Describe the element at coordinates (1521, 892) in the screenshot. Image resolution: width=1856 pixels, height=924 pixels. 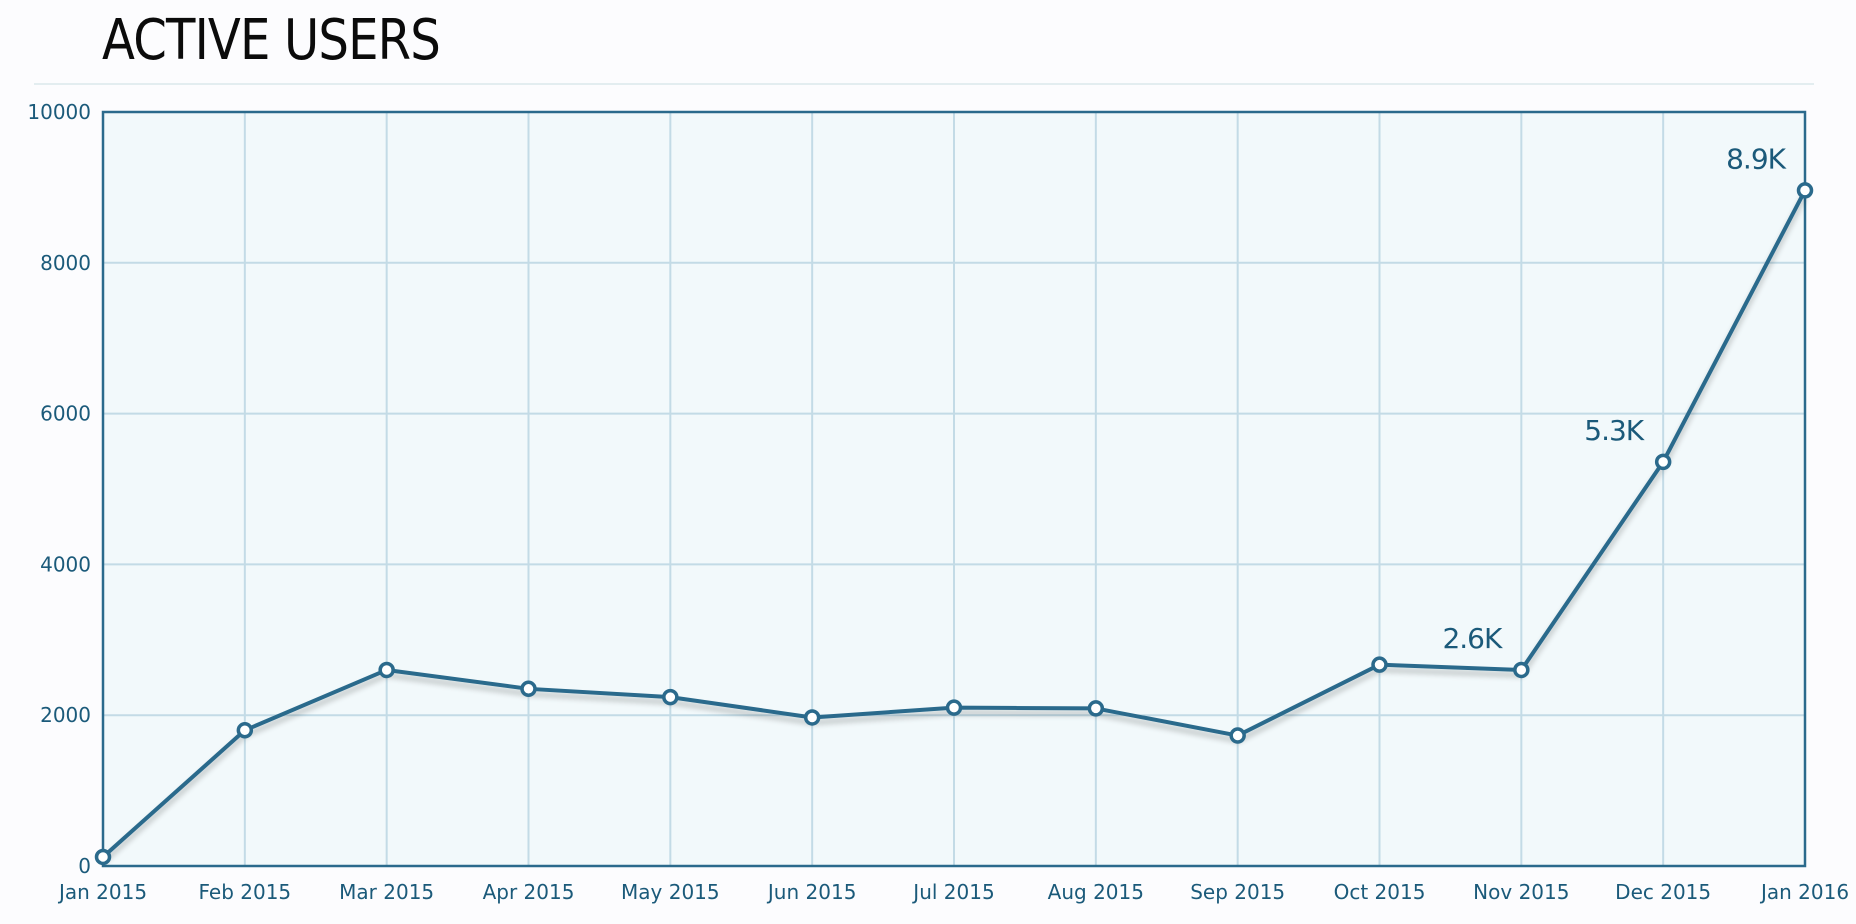
I see `x-tick-label: Nov 2015` at that location.